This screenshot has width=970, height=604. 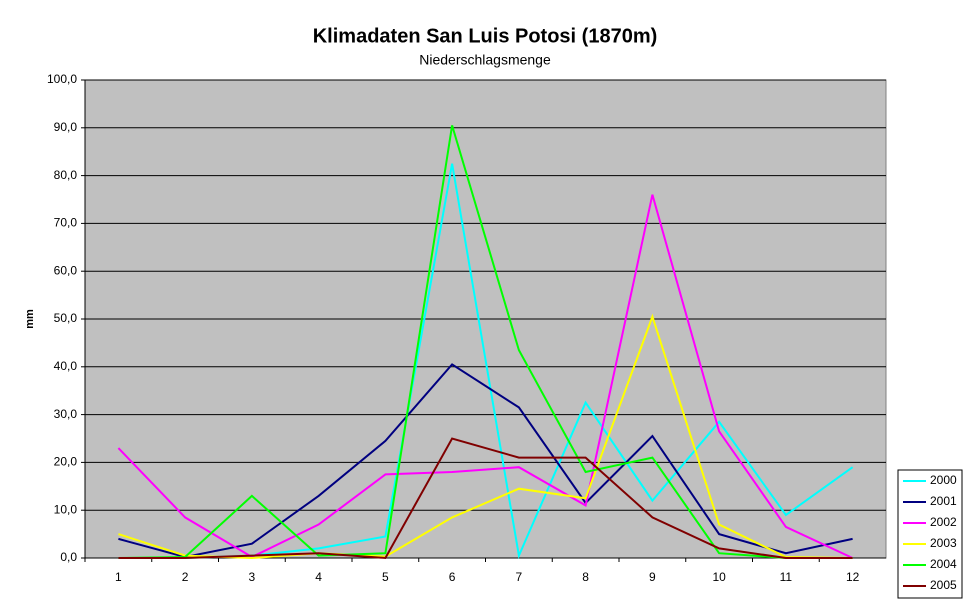 What do you see at coordinates (185, 577) in the screenshot?
I see `x-tick-label: 2` at bounding box center [185, 577].